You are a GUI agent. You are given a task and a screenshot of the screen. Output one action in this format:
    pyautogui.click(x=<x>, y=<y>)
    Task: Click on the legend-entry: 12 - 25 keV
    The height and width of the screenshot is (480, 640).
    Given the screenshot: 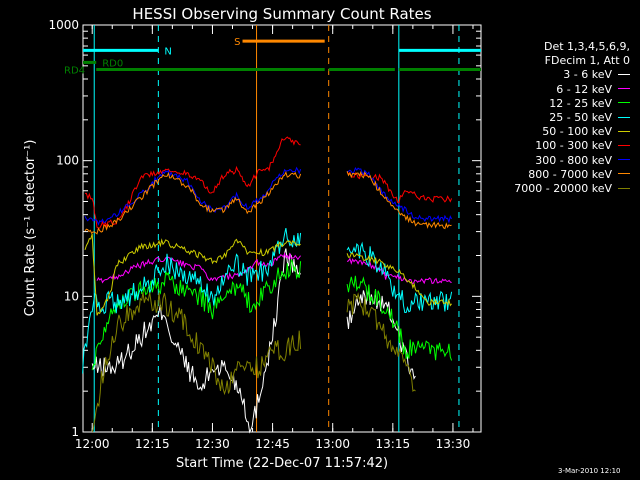 What is the action you would take?
    pyautogui.click(x=562, y=104)
    